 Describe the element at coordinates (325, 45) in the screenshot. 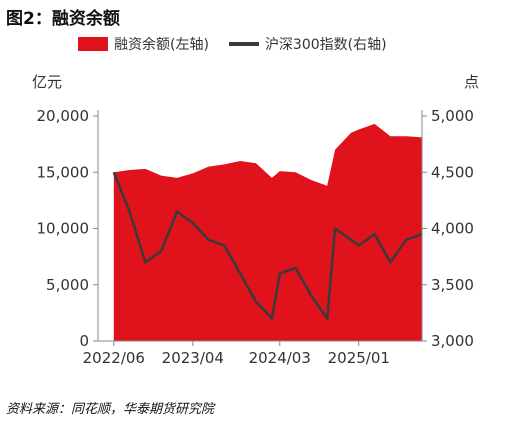

I see `legend-label-csi300: 沪深300指数(右轴)` at that location.